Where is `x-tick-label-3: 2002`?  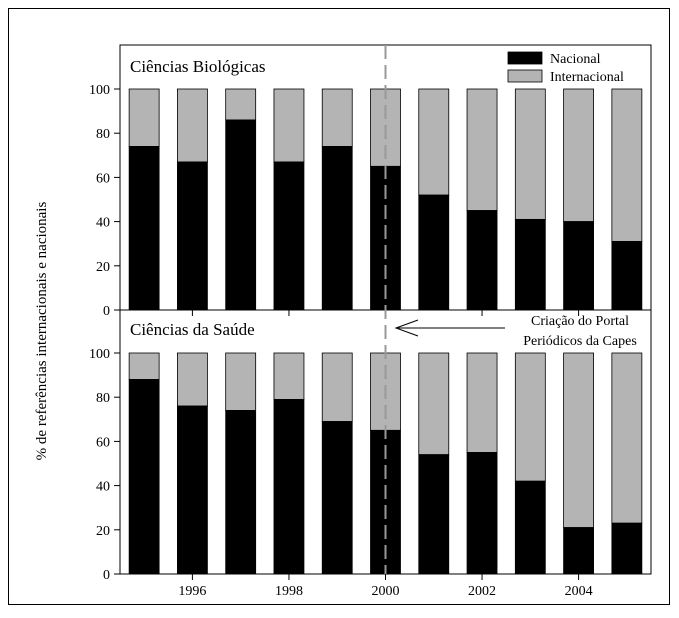 x-tick-label-3: 2002 is located at coordinates (482, 591).